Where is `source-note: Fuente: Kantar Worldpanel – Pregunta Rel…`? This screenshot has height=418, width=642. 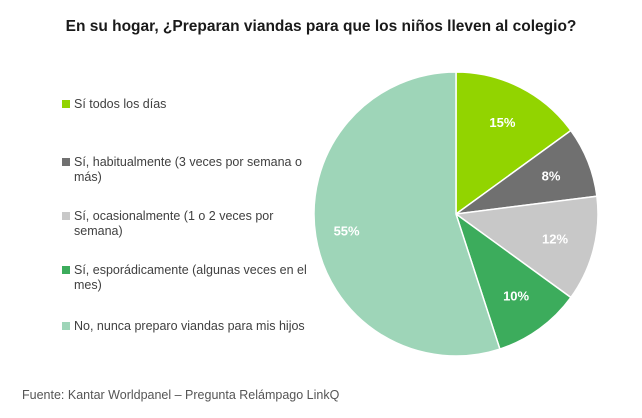
source-note: Fuente: Kantar Worldpanel – Pregunta Rel… is located at coordinates (181, 395).